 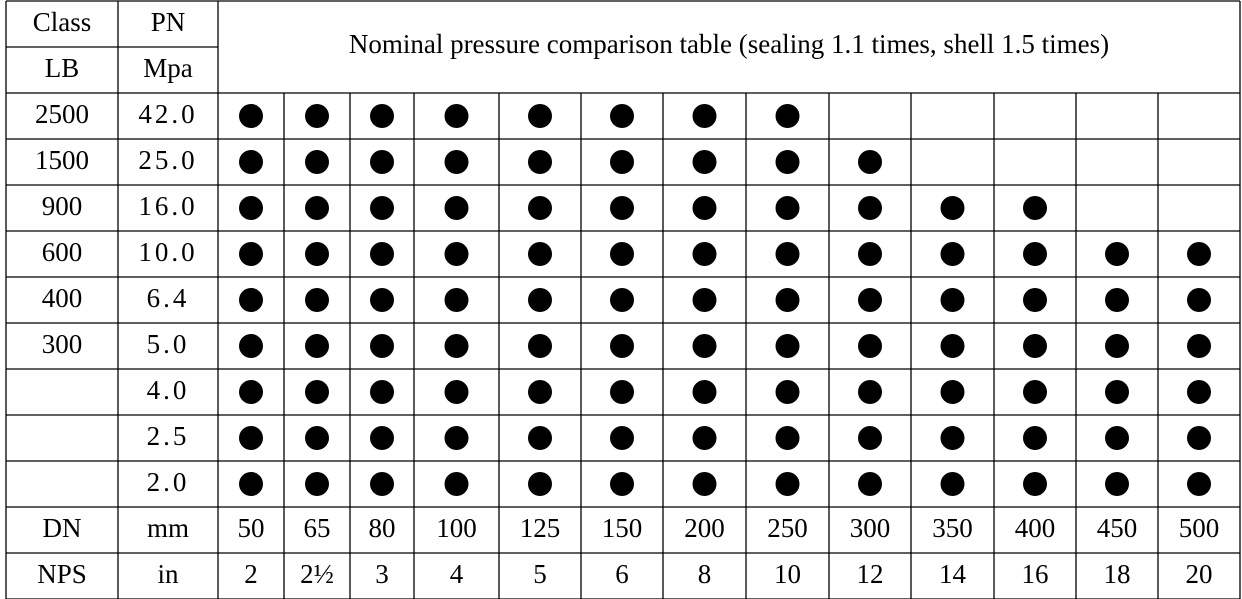 I want to click on dn-label: DN, so click(x=62, y=528).